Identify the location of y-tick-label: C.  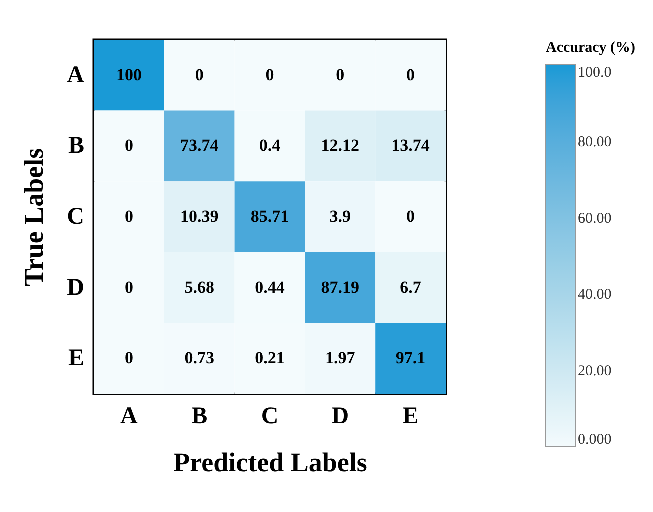
(75, 217).